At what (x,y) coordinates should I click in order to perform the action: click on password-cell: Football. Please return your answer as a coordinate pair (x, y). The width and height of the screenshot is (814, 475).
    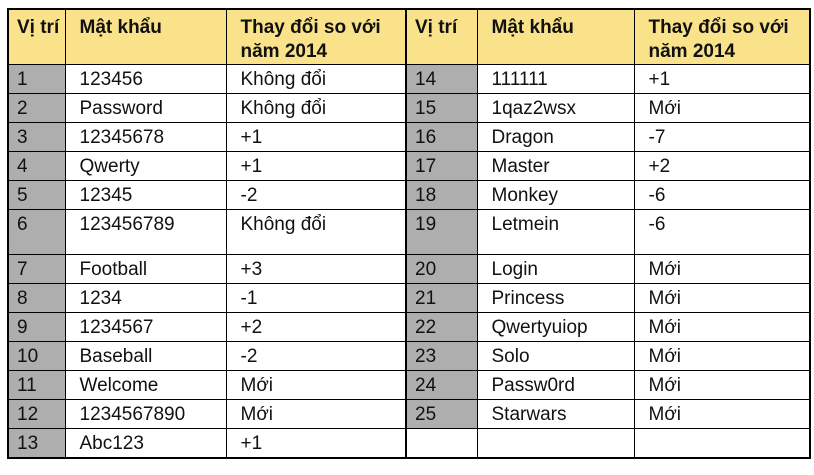
    Looking at the image, I should click on (145, 269).